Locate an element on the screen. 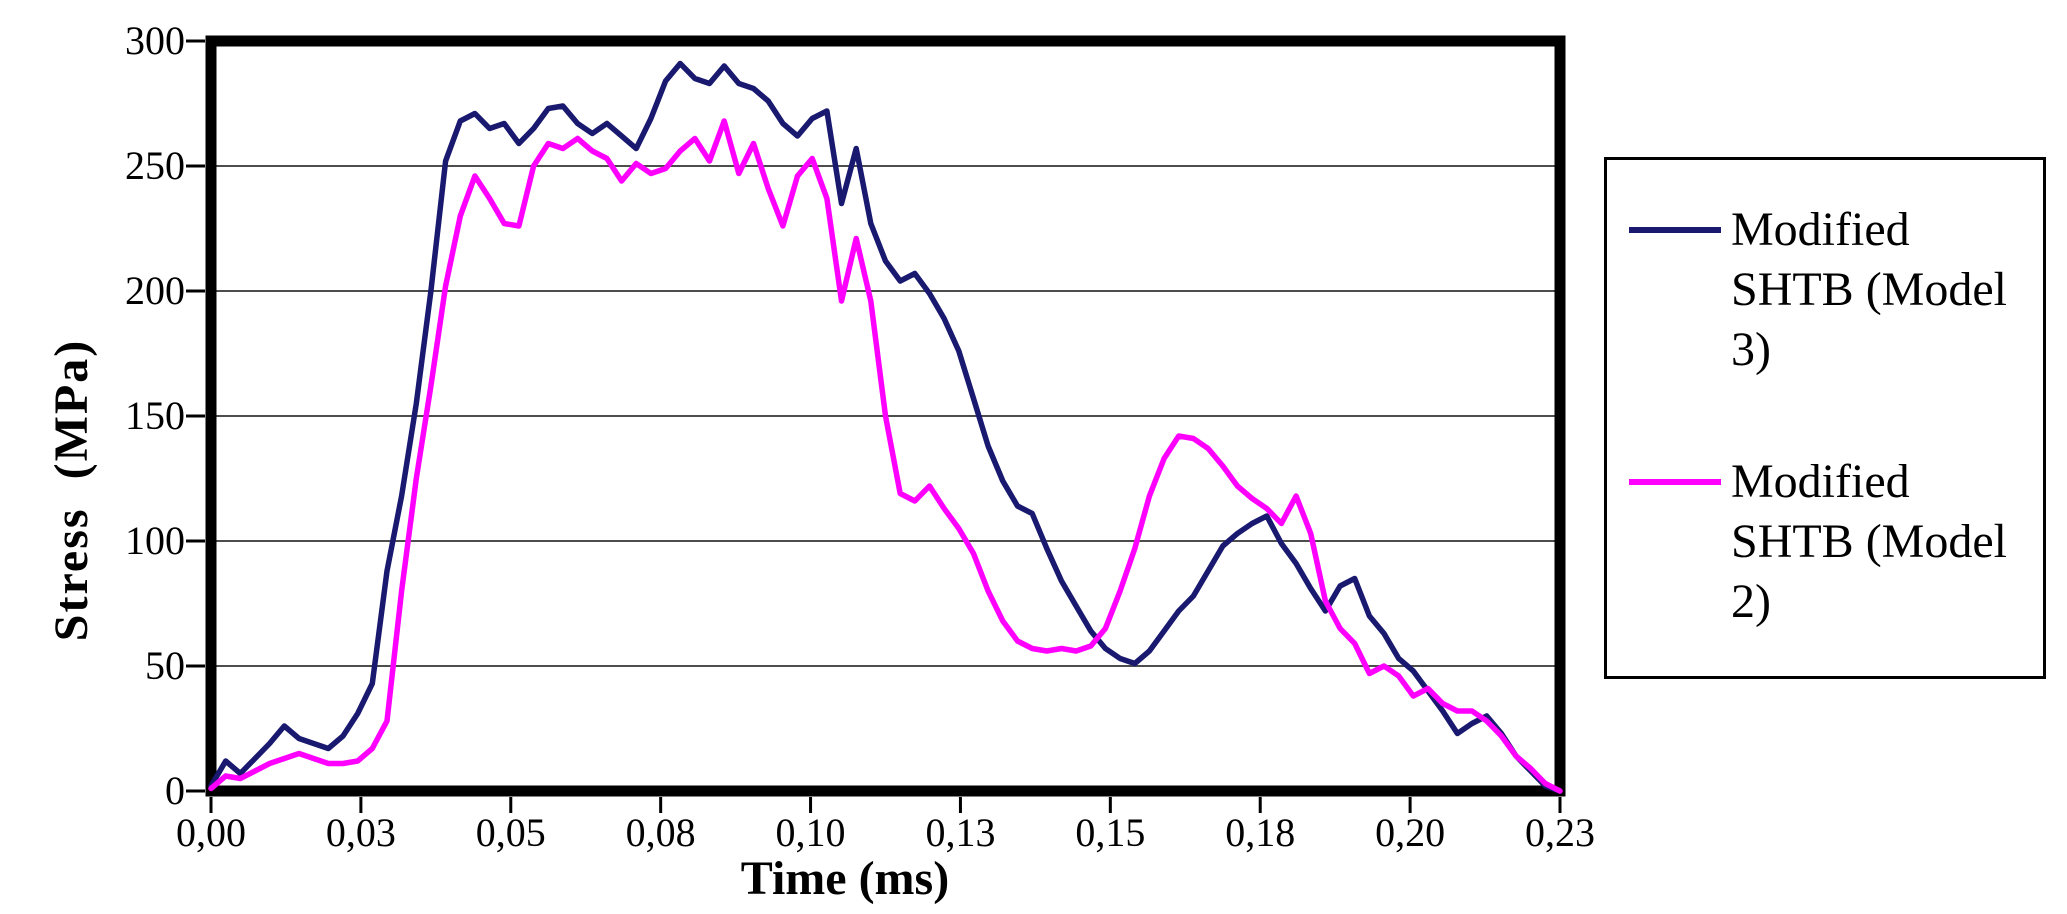  x-tick-label-0,05: 0,05 is located at coordinates (510, 832).